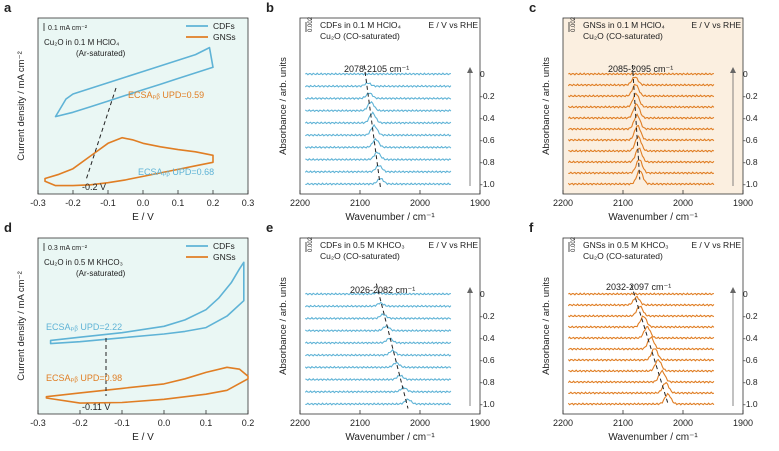  I want to click on header-line-1: GNSs in 0.5 M KHCO₃, so click(626, 245).